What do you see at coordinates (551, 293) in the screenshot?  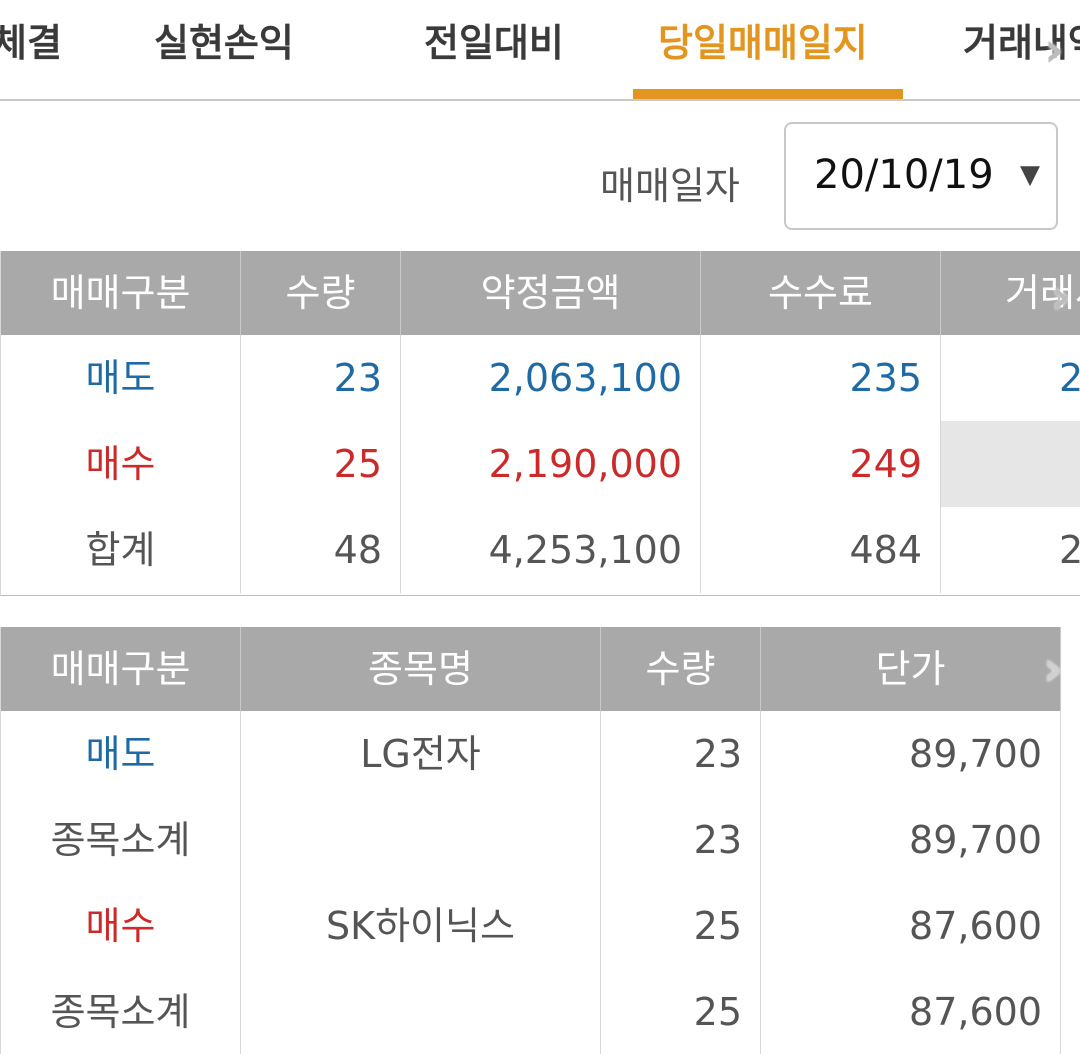 I see `header-contract-amount: 약정금액` at bounding box center [551, 293].